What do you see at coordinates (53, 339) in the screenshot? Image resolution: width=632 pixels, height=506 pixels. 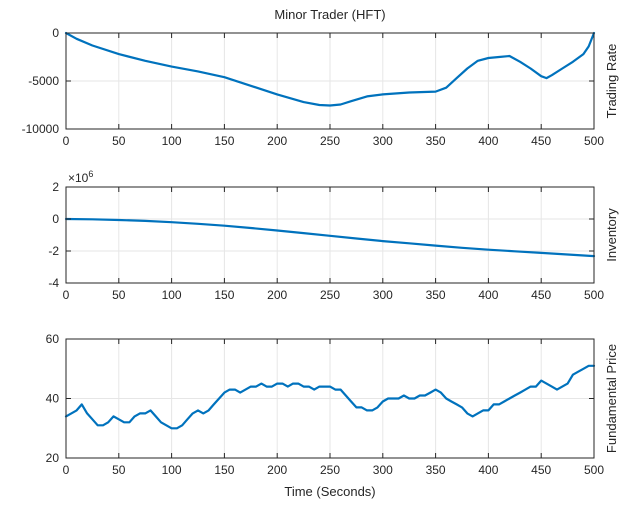 I see `y-tick-label: 60` at bounding box center [53, 339].